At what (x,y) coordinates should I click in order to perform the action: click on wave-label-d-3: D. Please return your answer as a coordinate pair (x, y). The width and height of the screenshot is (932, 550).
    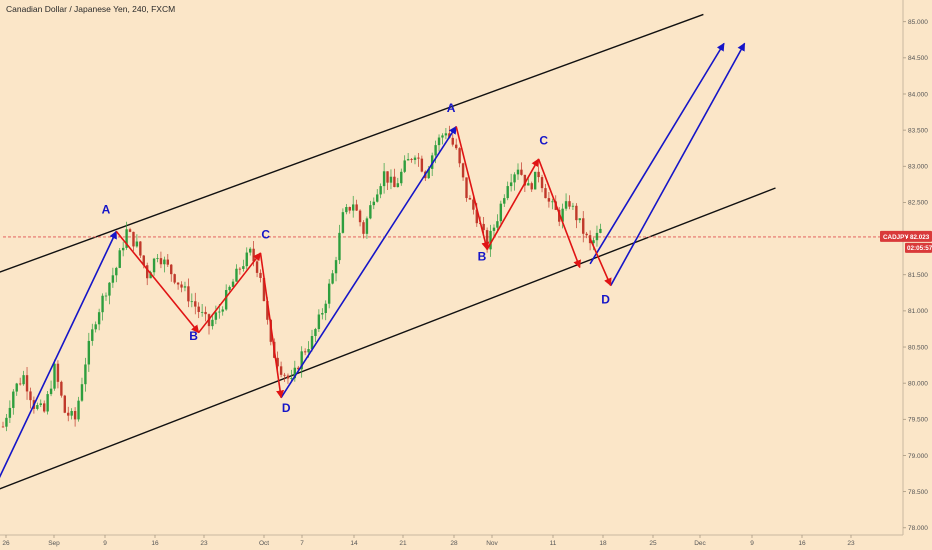
    Looking at the image, I should click on (286, 408).